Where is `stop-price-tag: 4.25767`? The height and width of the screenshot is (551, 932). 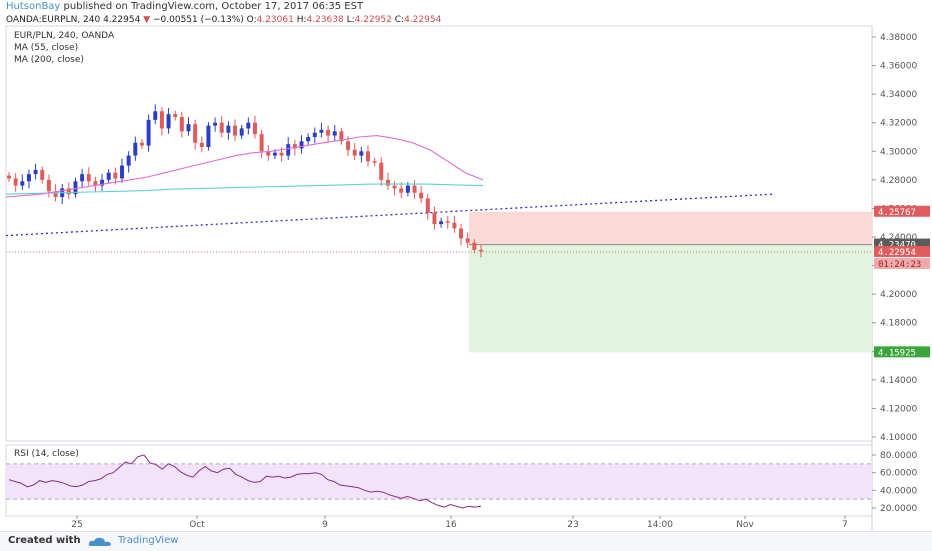
stop-price-tag: 4.25767 is located at coordinates (897, 213).